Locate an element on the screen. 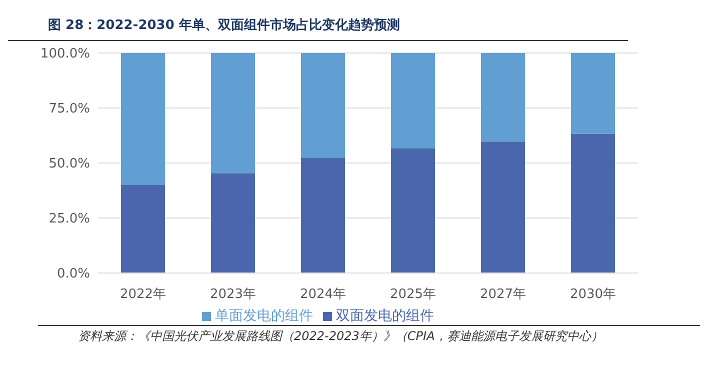 This screenshot has height=368, width=708. x-tick-label: 2030年 is located at coordinates (593, 294).